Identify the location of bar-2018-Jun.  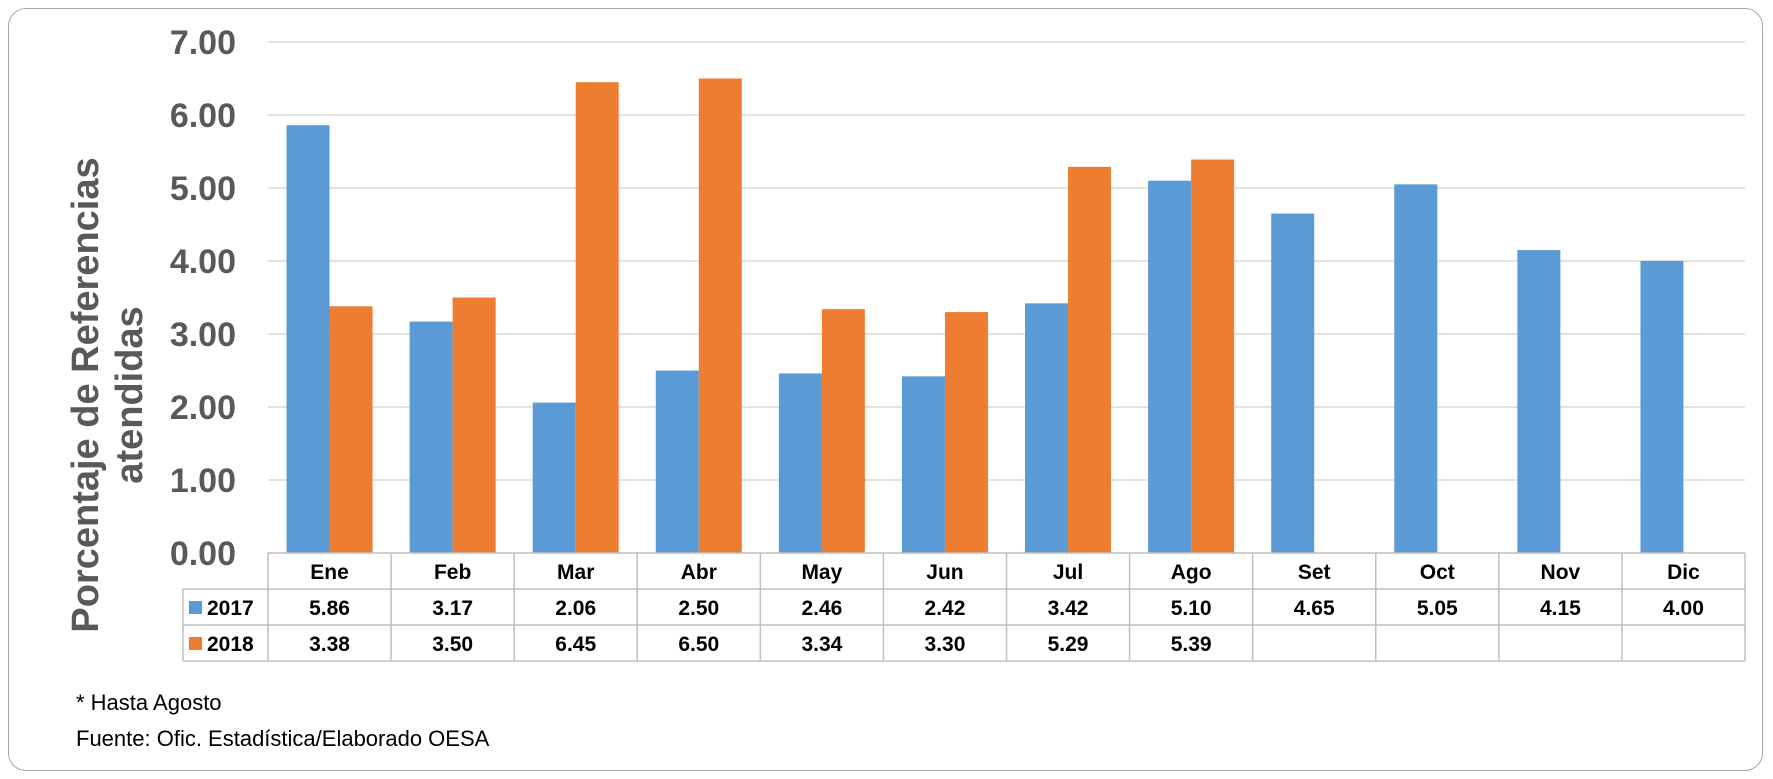
(966, 432).